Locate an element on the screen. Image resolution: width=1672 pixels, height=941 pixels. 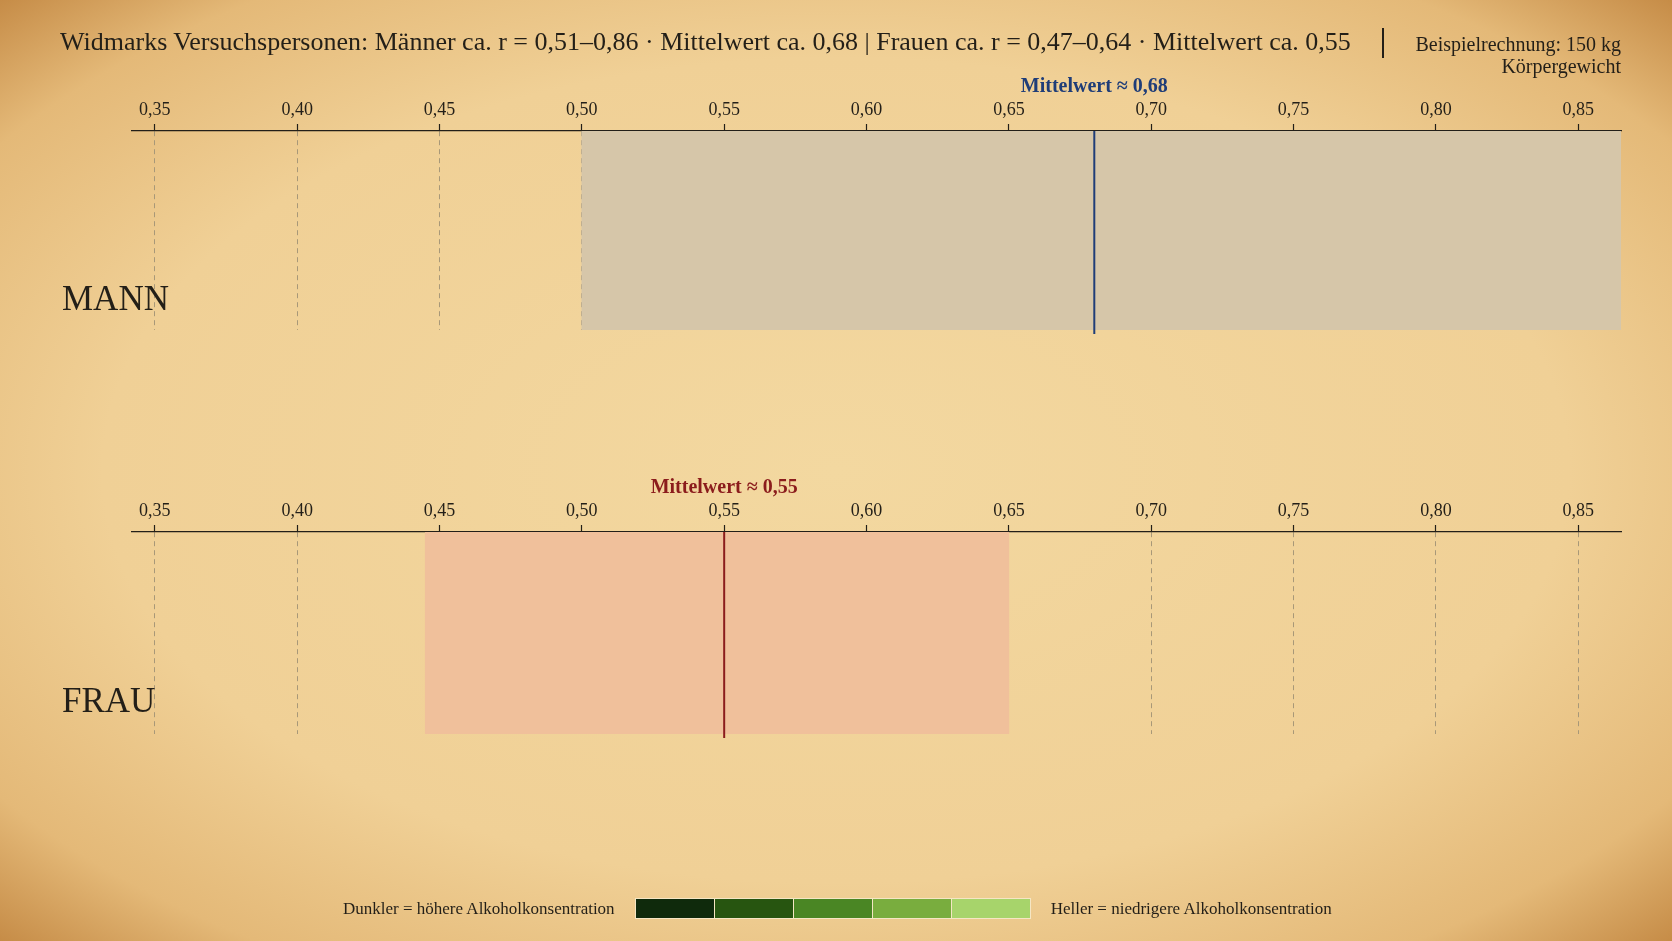
y-tick-label: MANN is located at coordinates (115, 298).